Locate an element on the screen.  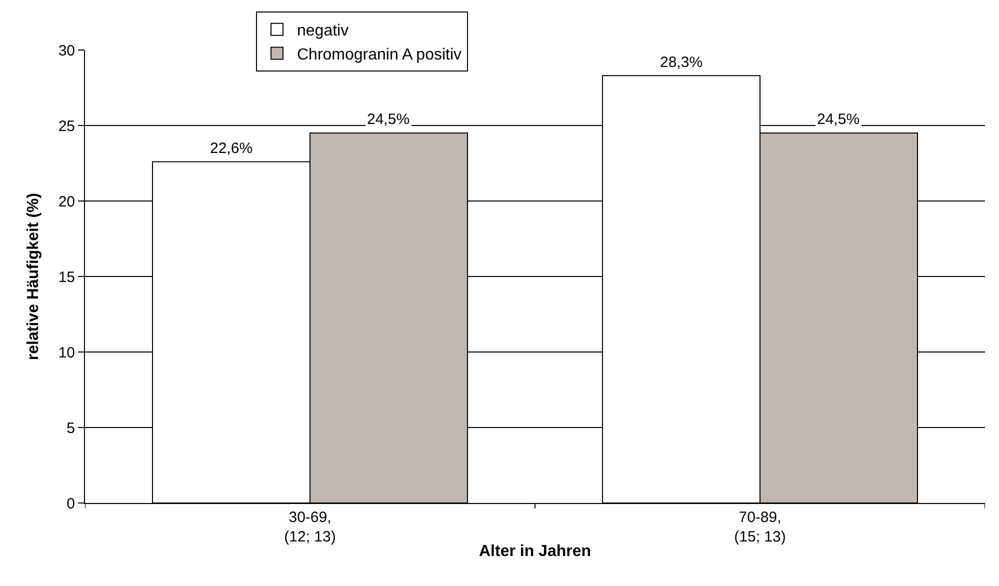
y-tick-label: 5 is located at coordinates (70, 428).